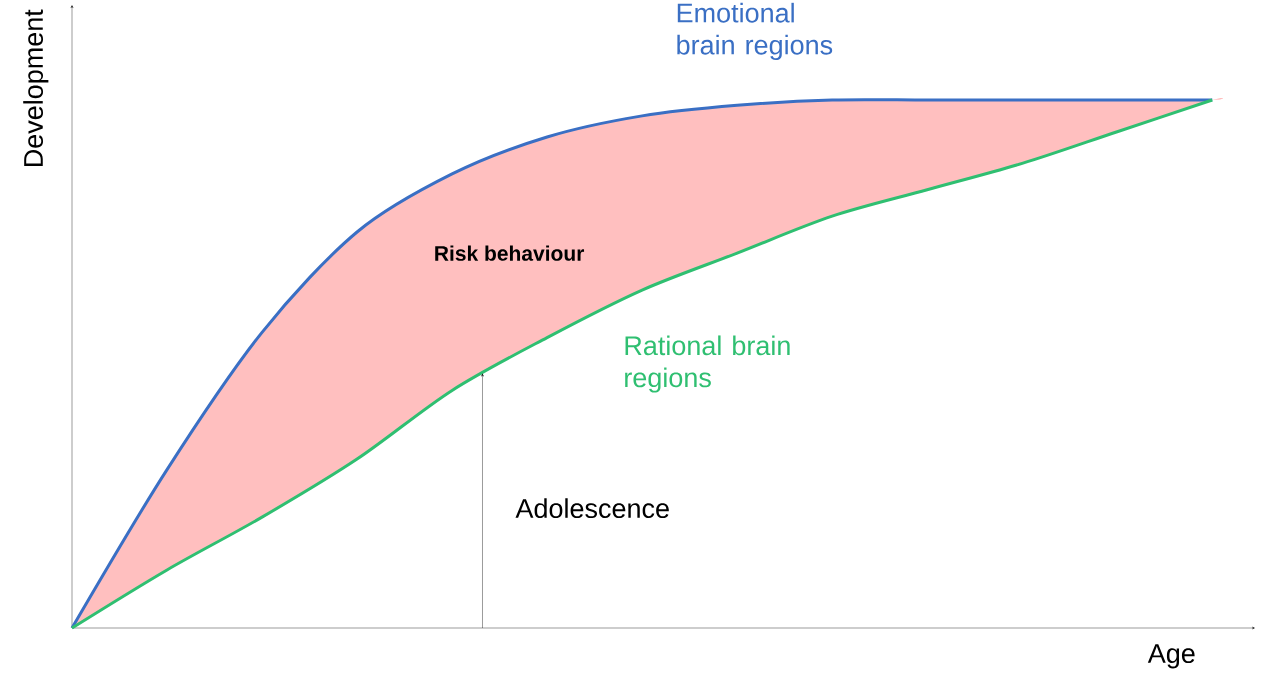  Describe the element at coordinates (1171, 656) in the screenshot. I see `x-axis-title: Age` at that location.